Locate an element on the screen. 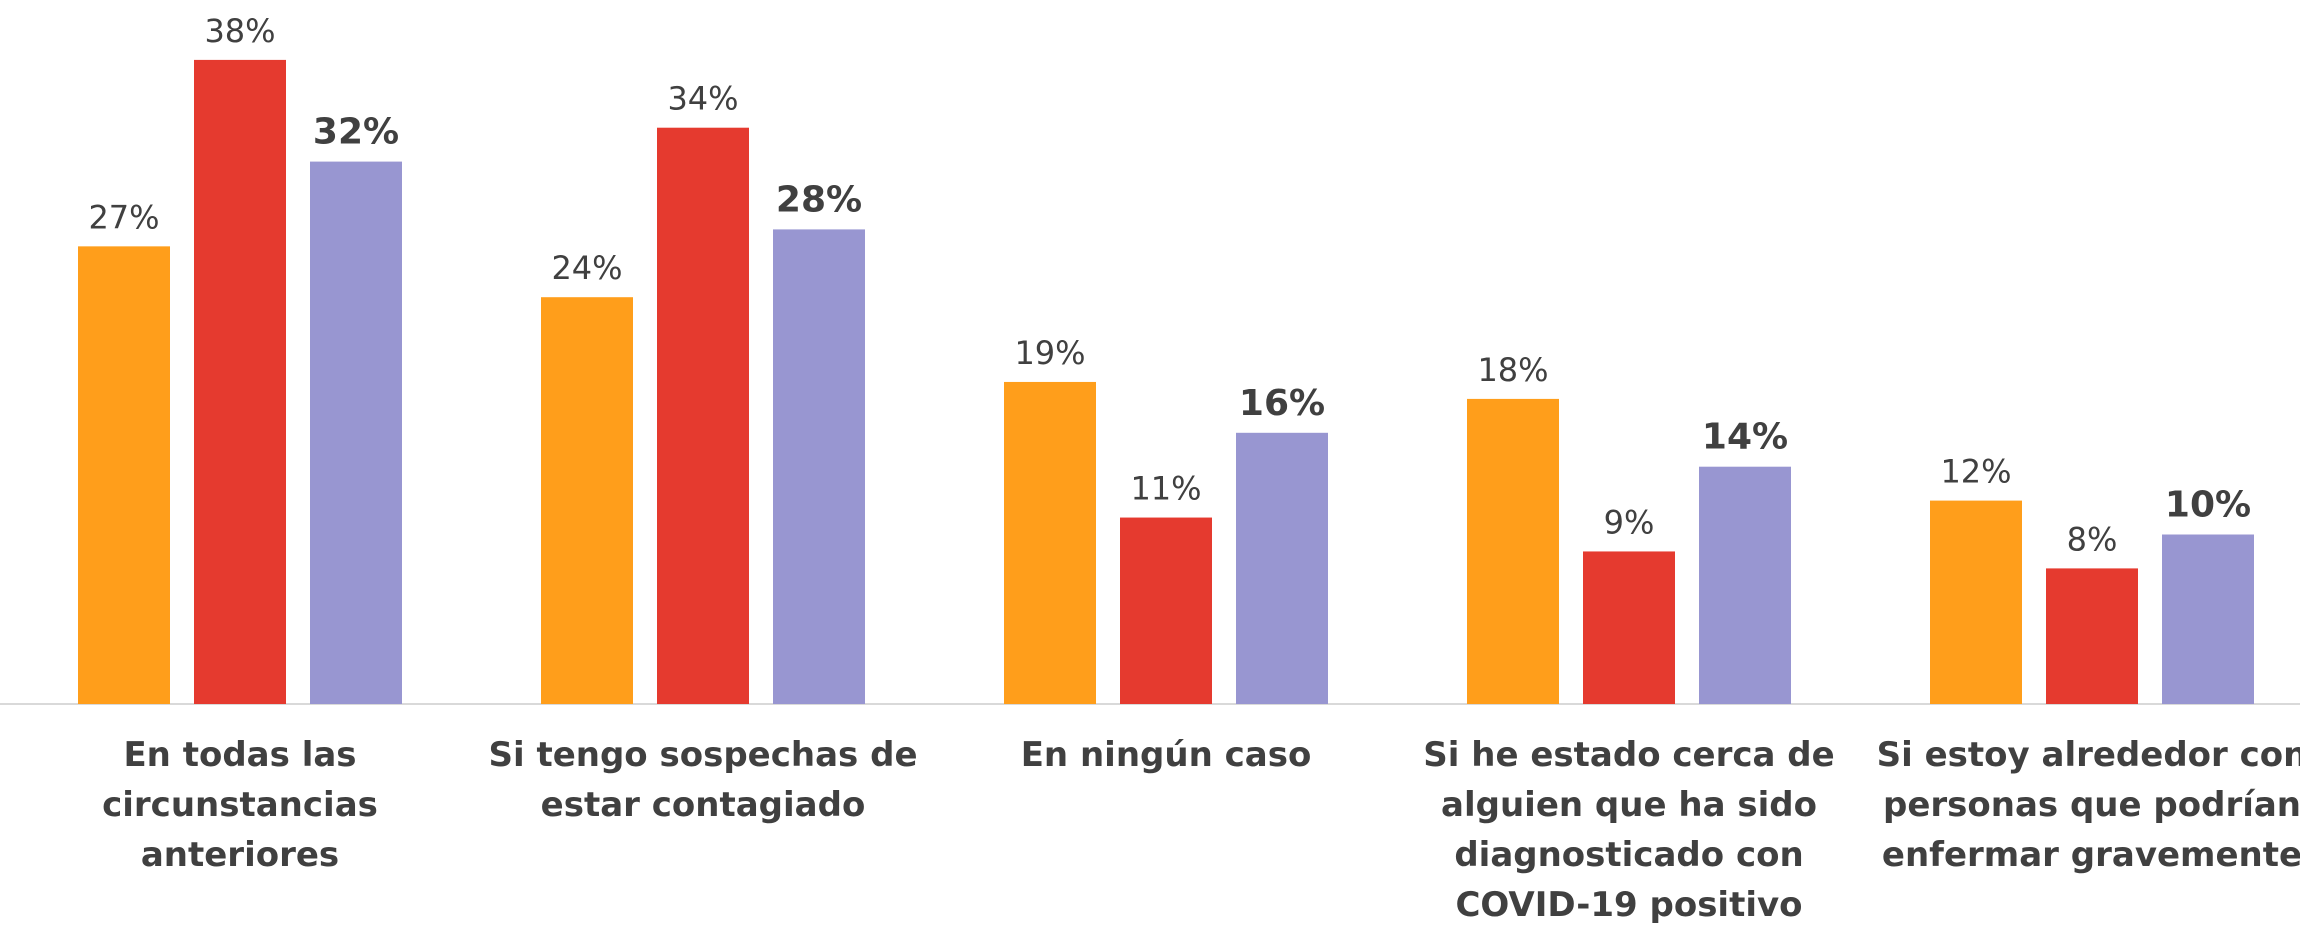  x-tick-label: En todas las circunstancias anteriores is located at coordinates (240, 805).